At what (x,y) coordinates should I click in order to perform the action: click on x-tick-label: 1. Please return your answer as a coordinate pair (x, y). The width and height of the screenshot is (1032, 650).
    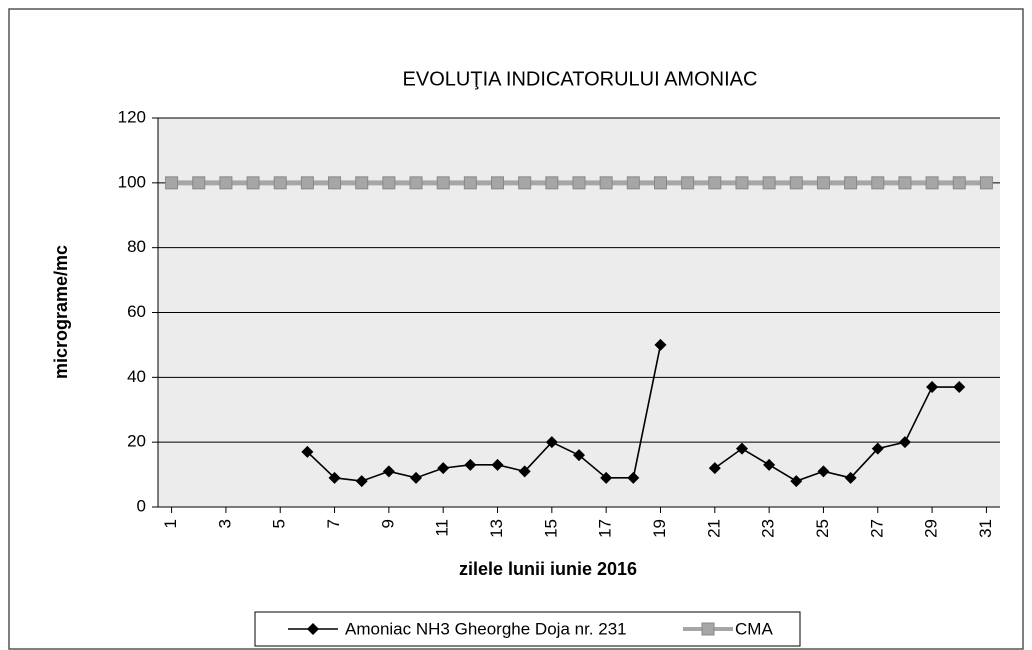
    Looking at the image, I should click on (170, 523).